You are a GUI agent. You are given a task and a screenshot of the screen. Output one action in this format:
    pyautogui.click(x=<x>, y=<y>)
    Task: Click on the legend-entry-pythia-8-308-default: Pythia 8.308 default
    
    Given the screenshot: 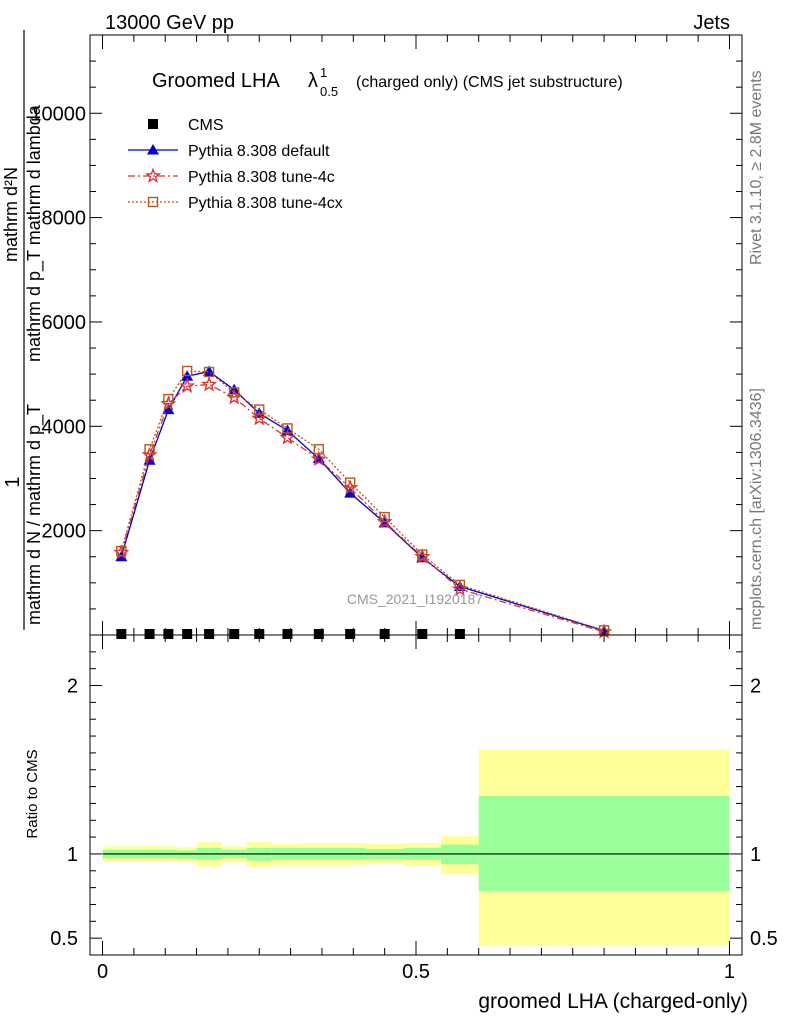 What is the action you would take?
    pyautogui.click(x=229, y=151)
    